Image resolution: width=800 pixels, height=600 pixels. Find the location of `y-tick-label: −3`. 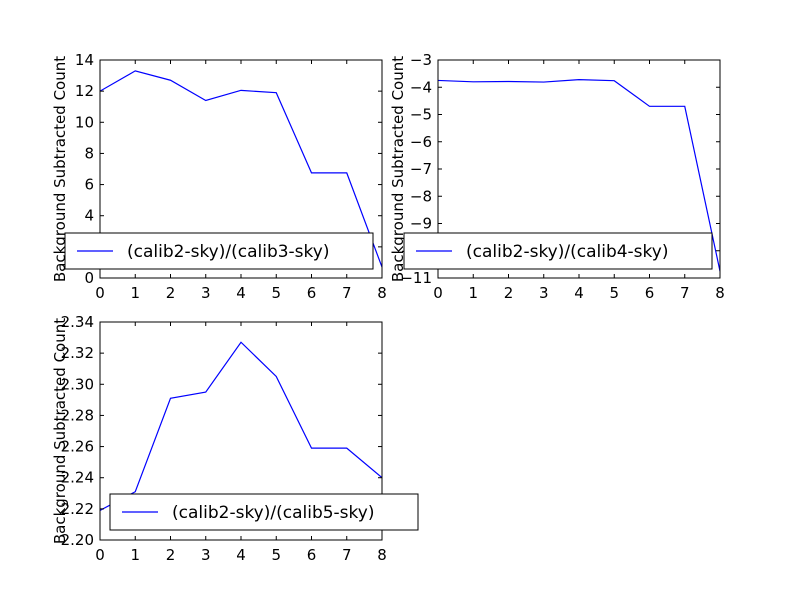

y-tick-label: −3 is located at coordinates (421, 60).